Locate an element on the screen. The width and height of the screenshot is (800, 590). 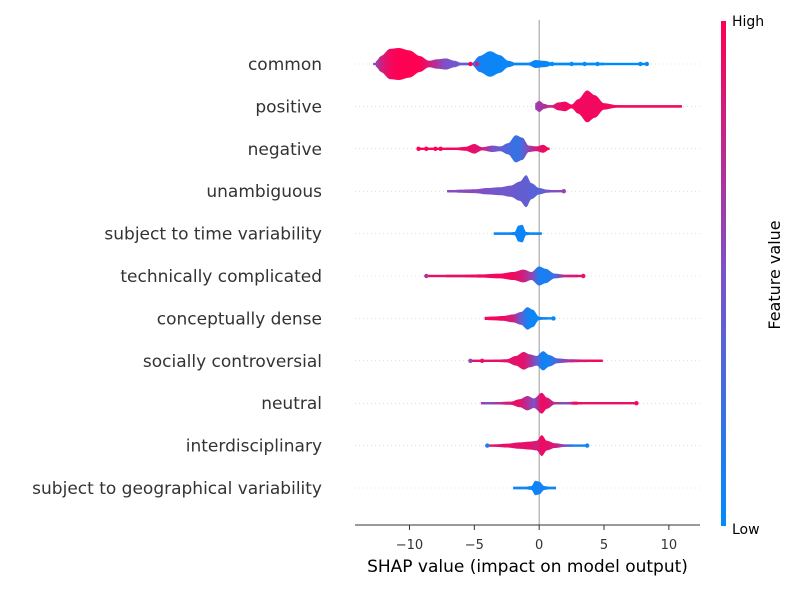
violin-socially-controversial is located at coordinates (535, 361).